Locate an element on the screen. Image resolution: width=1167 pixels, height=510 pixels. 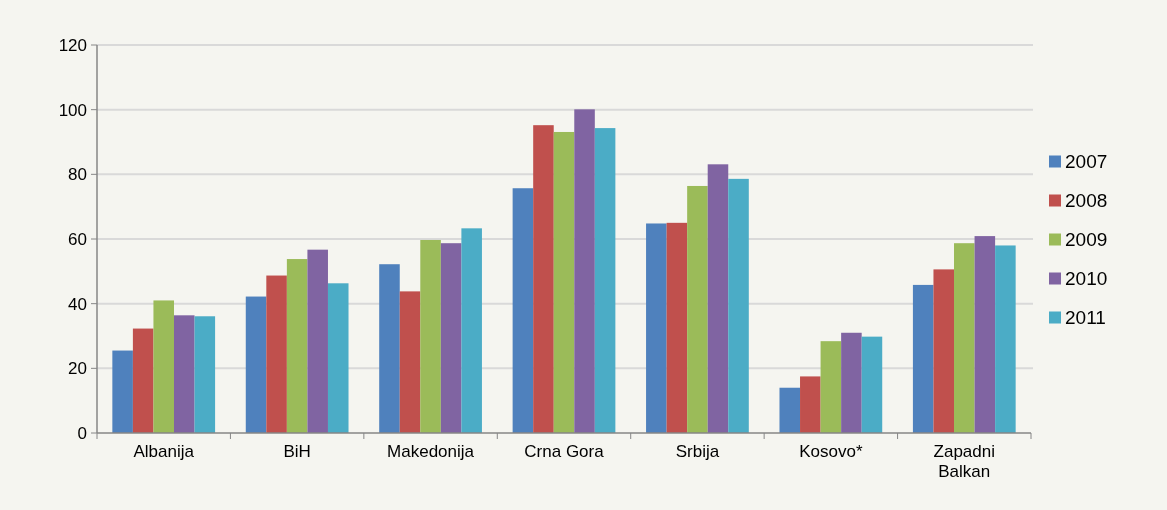
x-tick-label: Makedonija is located at coordinates (431, 451).